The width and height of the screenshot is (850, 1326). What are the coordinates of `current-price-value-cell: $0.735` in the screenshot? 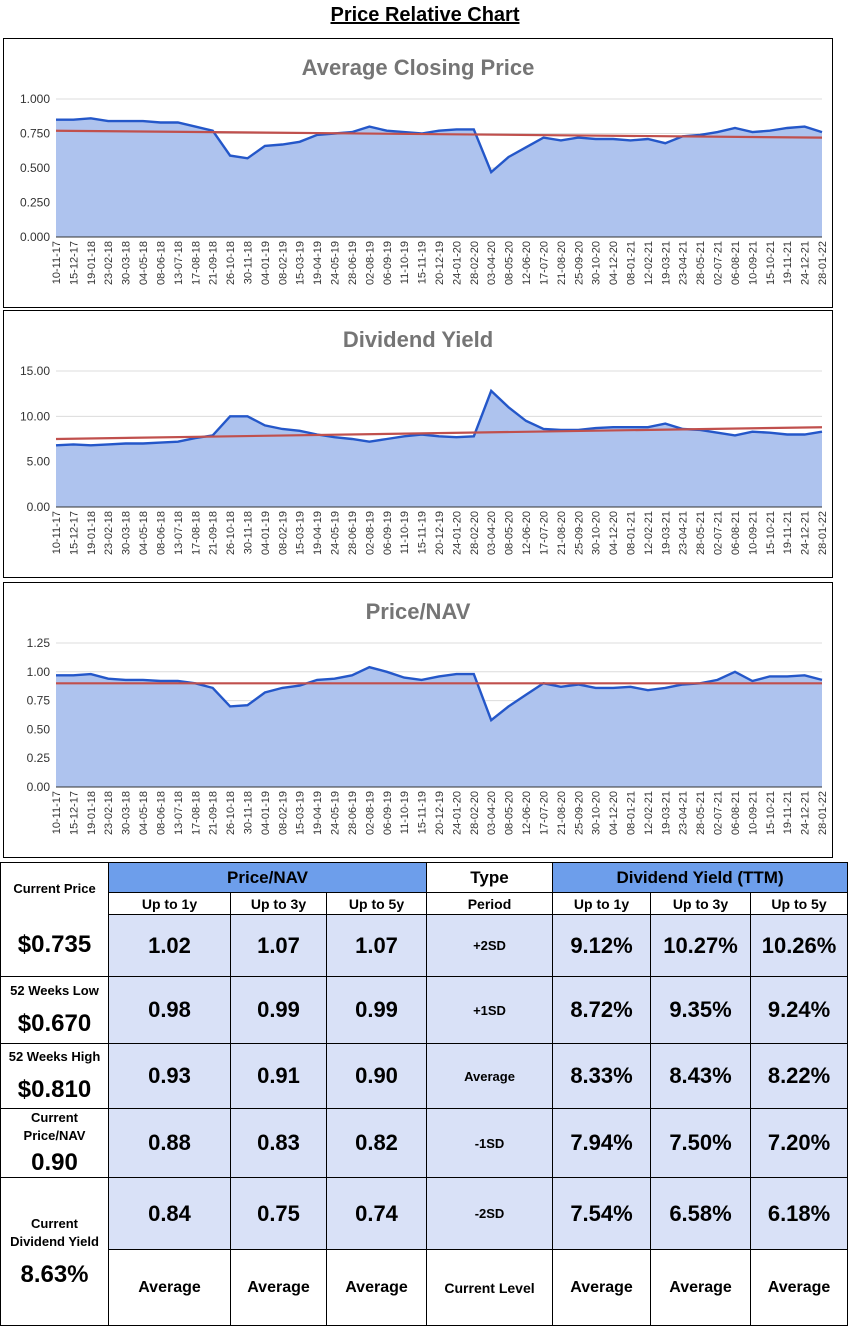 It's located at (54, 945).